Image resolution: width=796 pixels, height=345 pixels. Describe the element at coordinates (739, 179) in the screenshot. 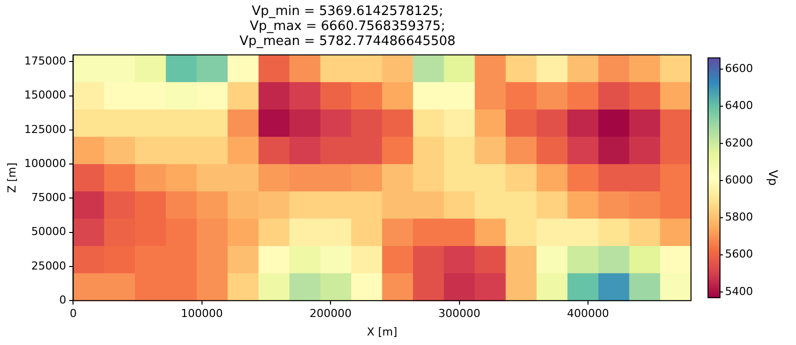

I see `color-bar-label: 6000` at that location.